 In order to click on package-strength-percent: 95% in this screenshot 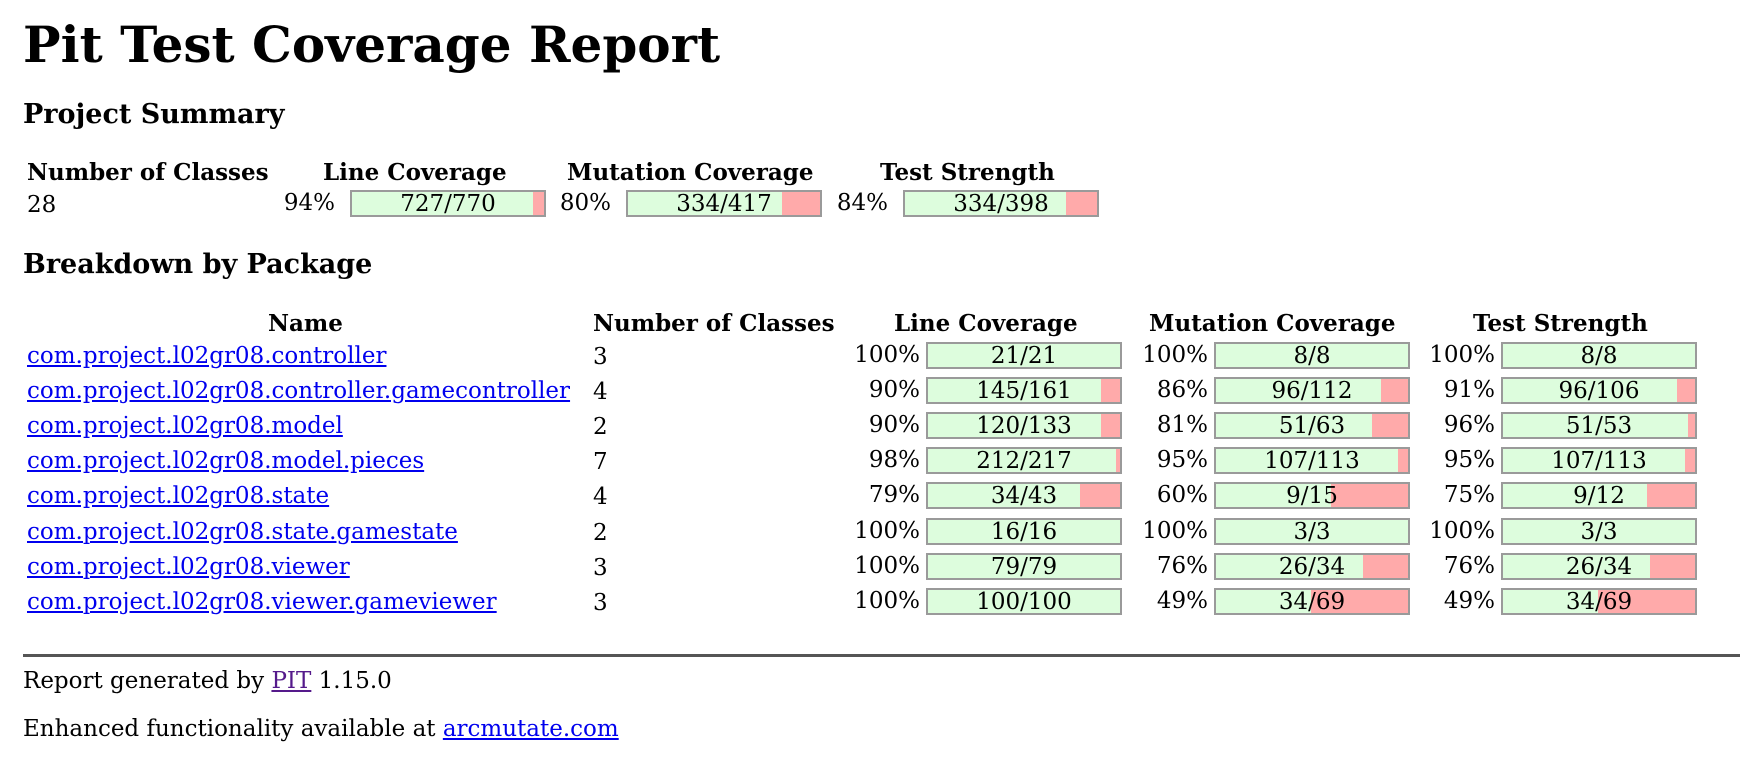, I will do `click(1469, 460)`.